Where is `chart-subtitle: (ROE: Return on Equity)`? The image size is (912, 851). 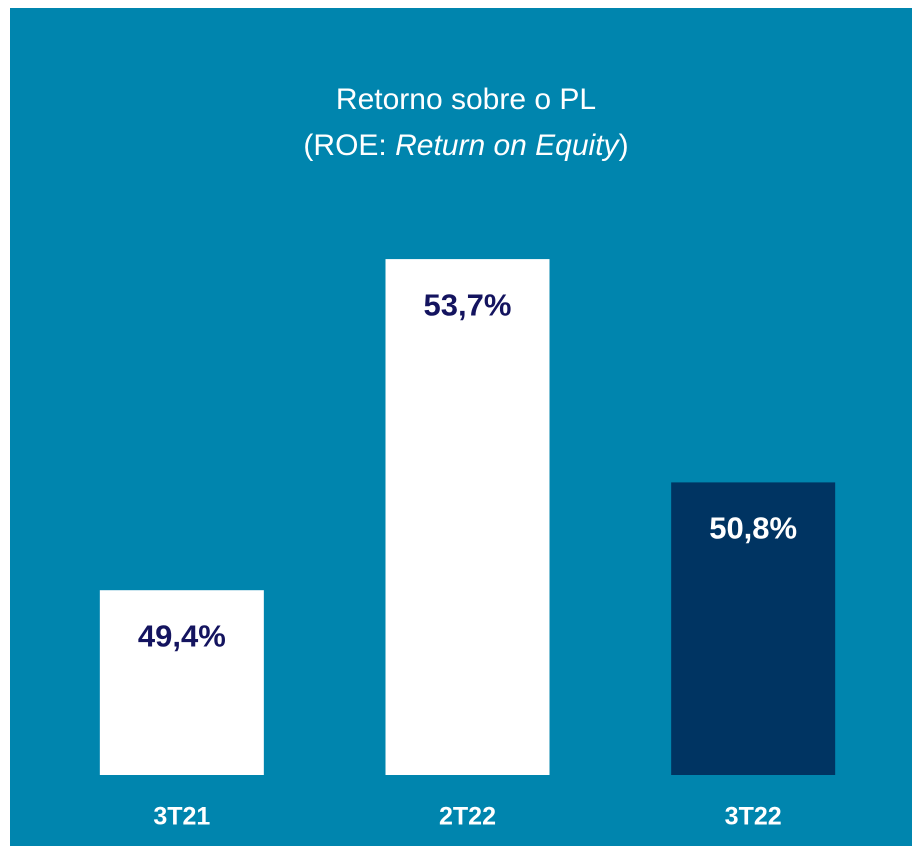 chart-subtitle: (ROE: Return on Equity) is located at coordinates (465, 145).